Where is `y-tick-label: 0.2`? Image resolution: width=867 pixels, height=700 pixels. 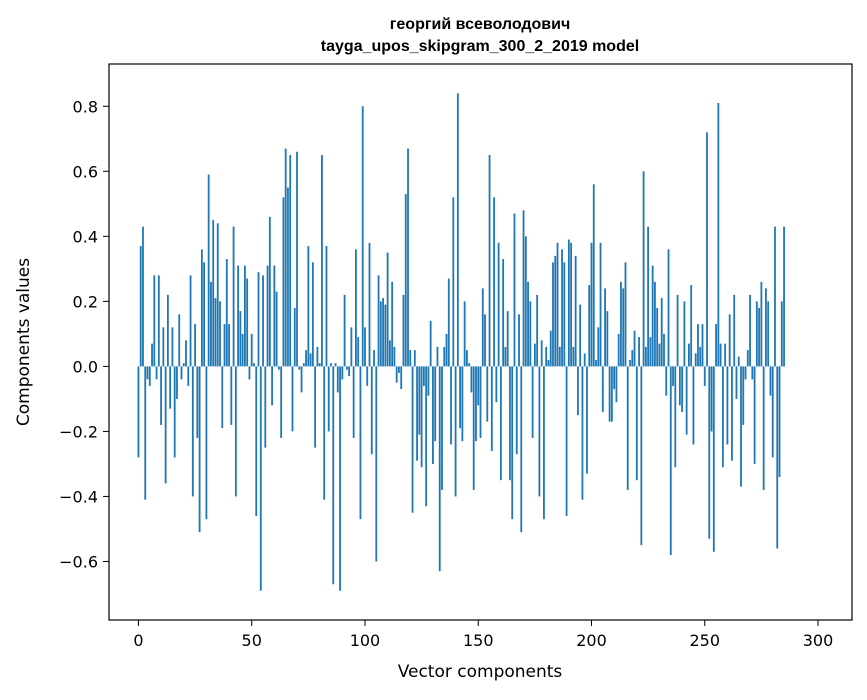 y-tick-label: 0.2 is located at coordinates (85, 301).